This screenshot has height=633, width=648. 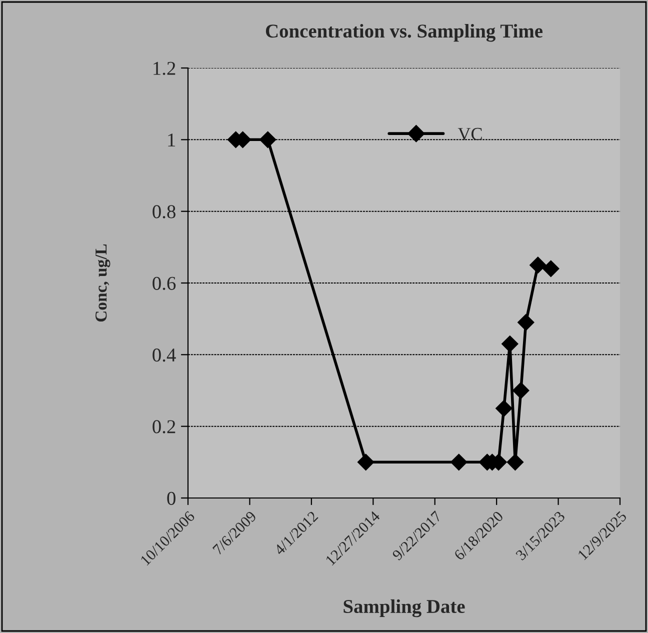 I want to click on legend-label: VC, so click(x=470, y=134).